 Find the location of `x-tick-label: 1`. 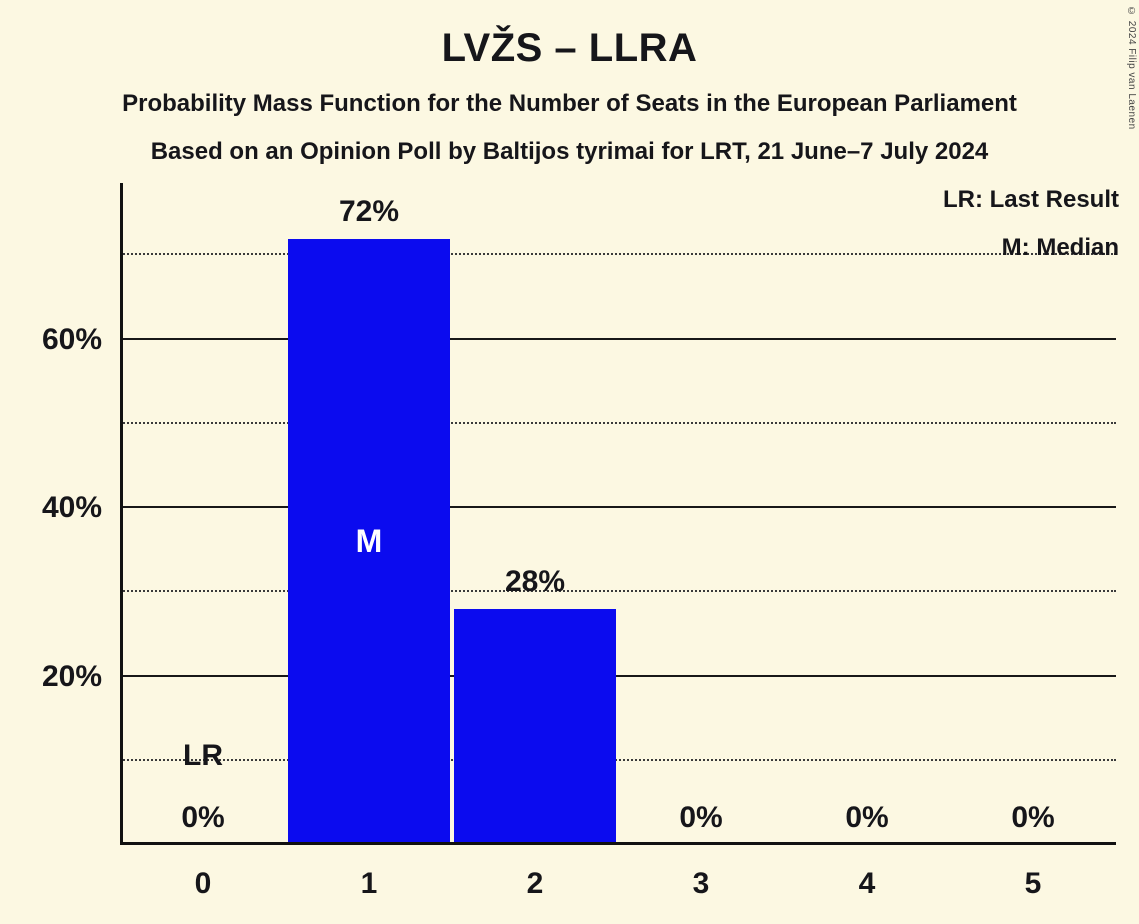

x-tick-label: 1 is located at coordinates (369, 883).